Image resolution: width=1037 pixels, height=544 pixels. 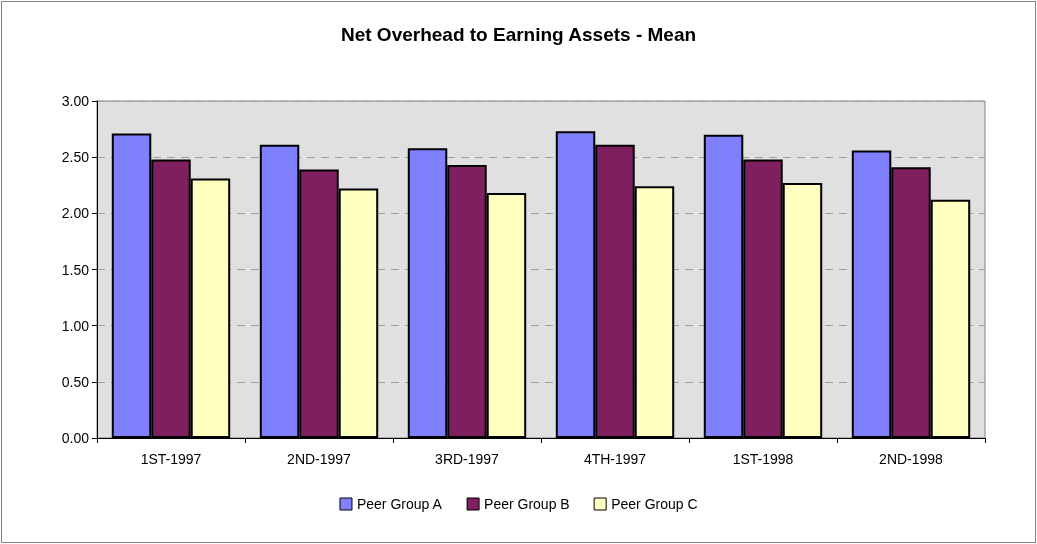 I want to click on y-tick-label: 1.50, so click(x=75, y=269).